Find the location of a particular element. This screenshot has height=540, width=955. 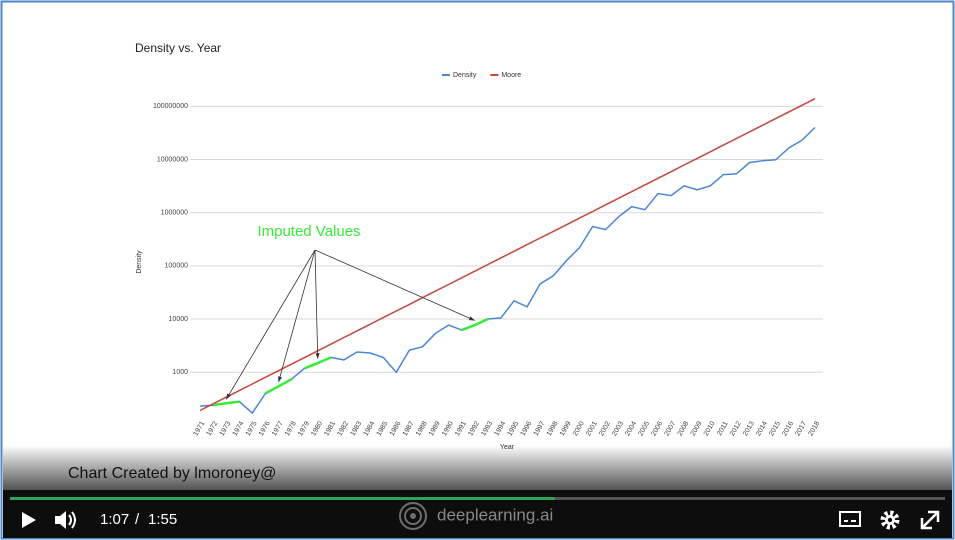

y-tick-label: 100000000 is located at coordinates (170, 106).